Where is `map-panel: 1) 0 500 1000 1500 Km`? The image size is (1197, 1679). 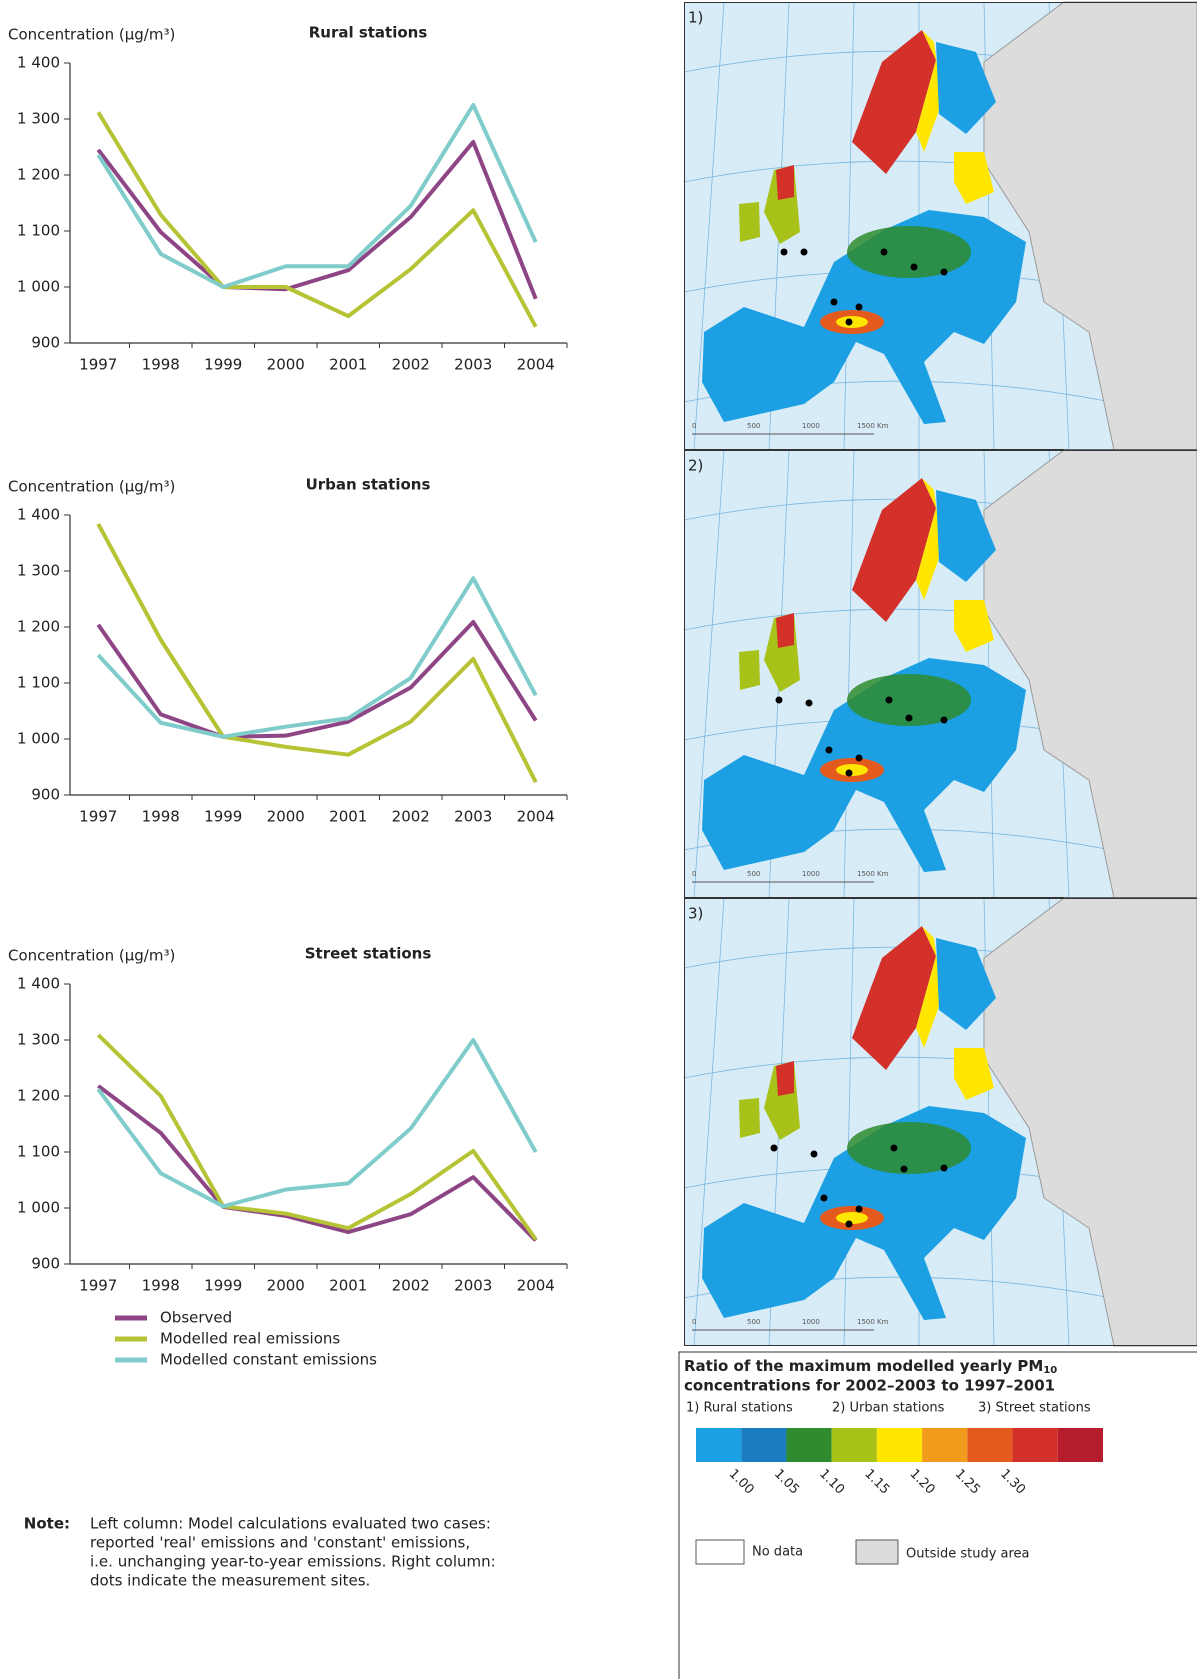 map-panel: 1) 0 500 1000 1500 Km is located at coordinates (940, 226).